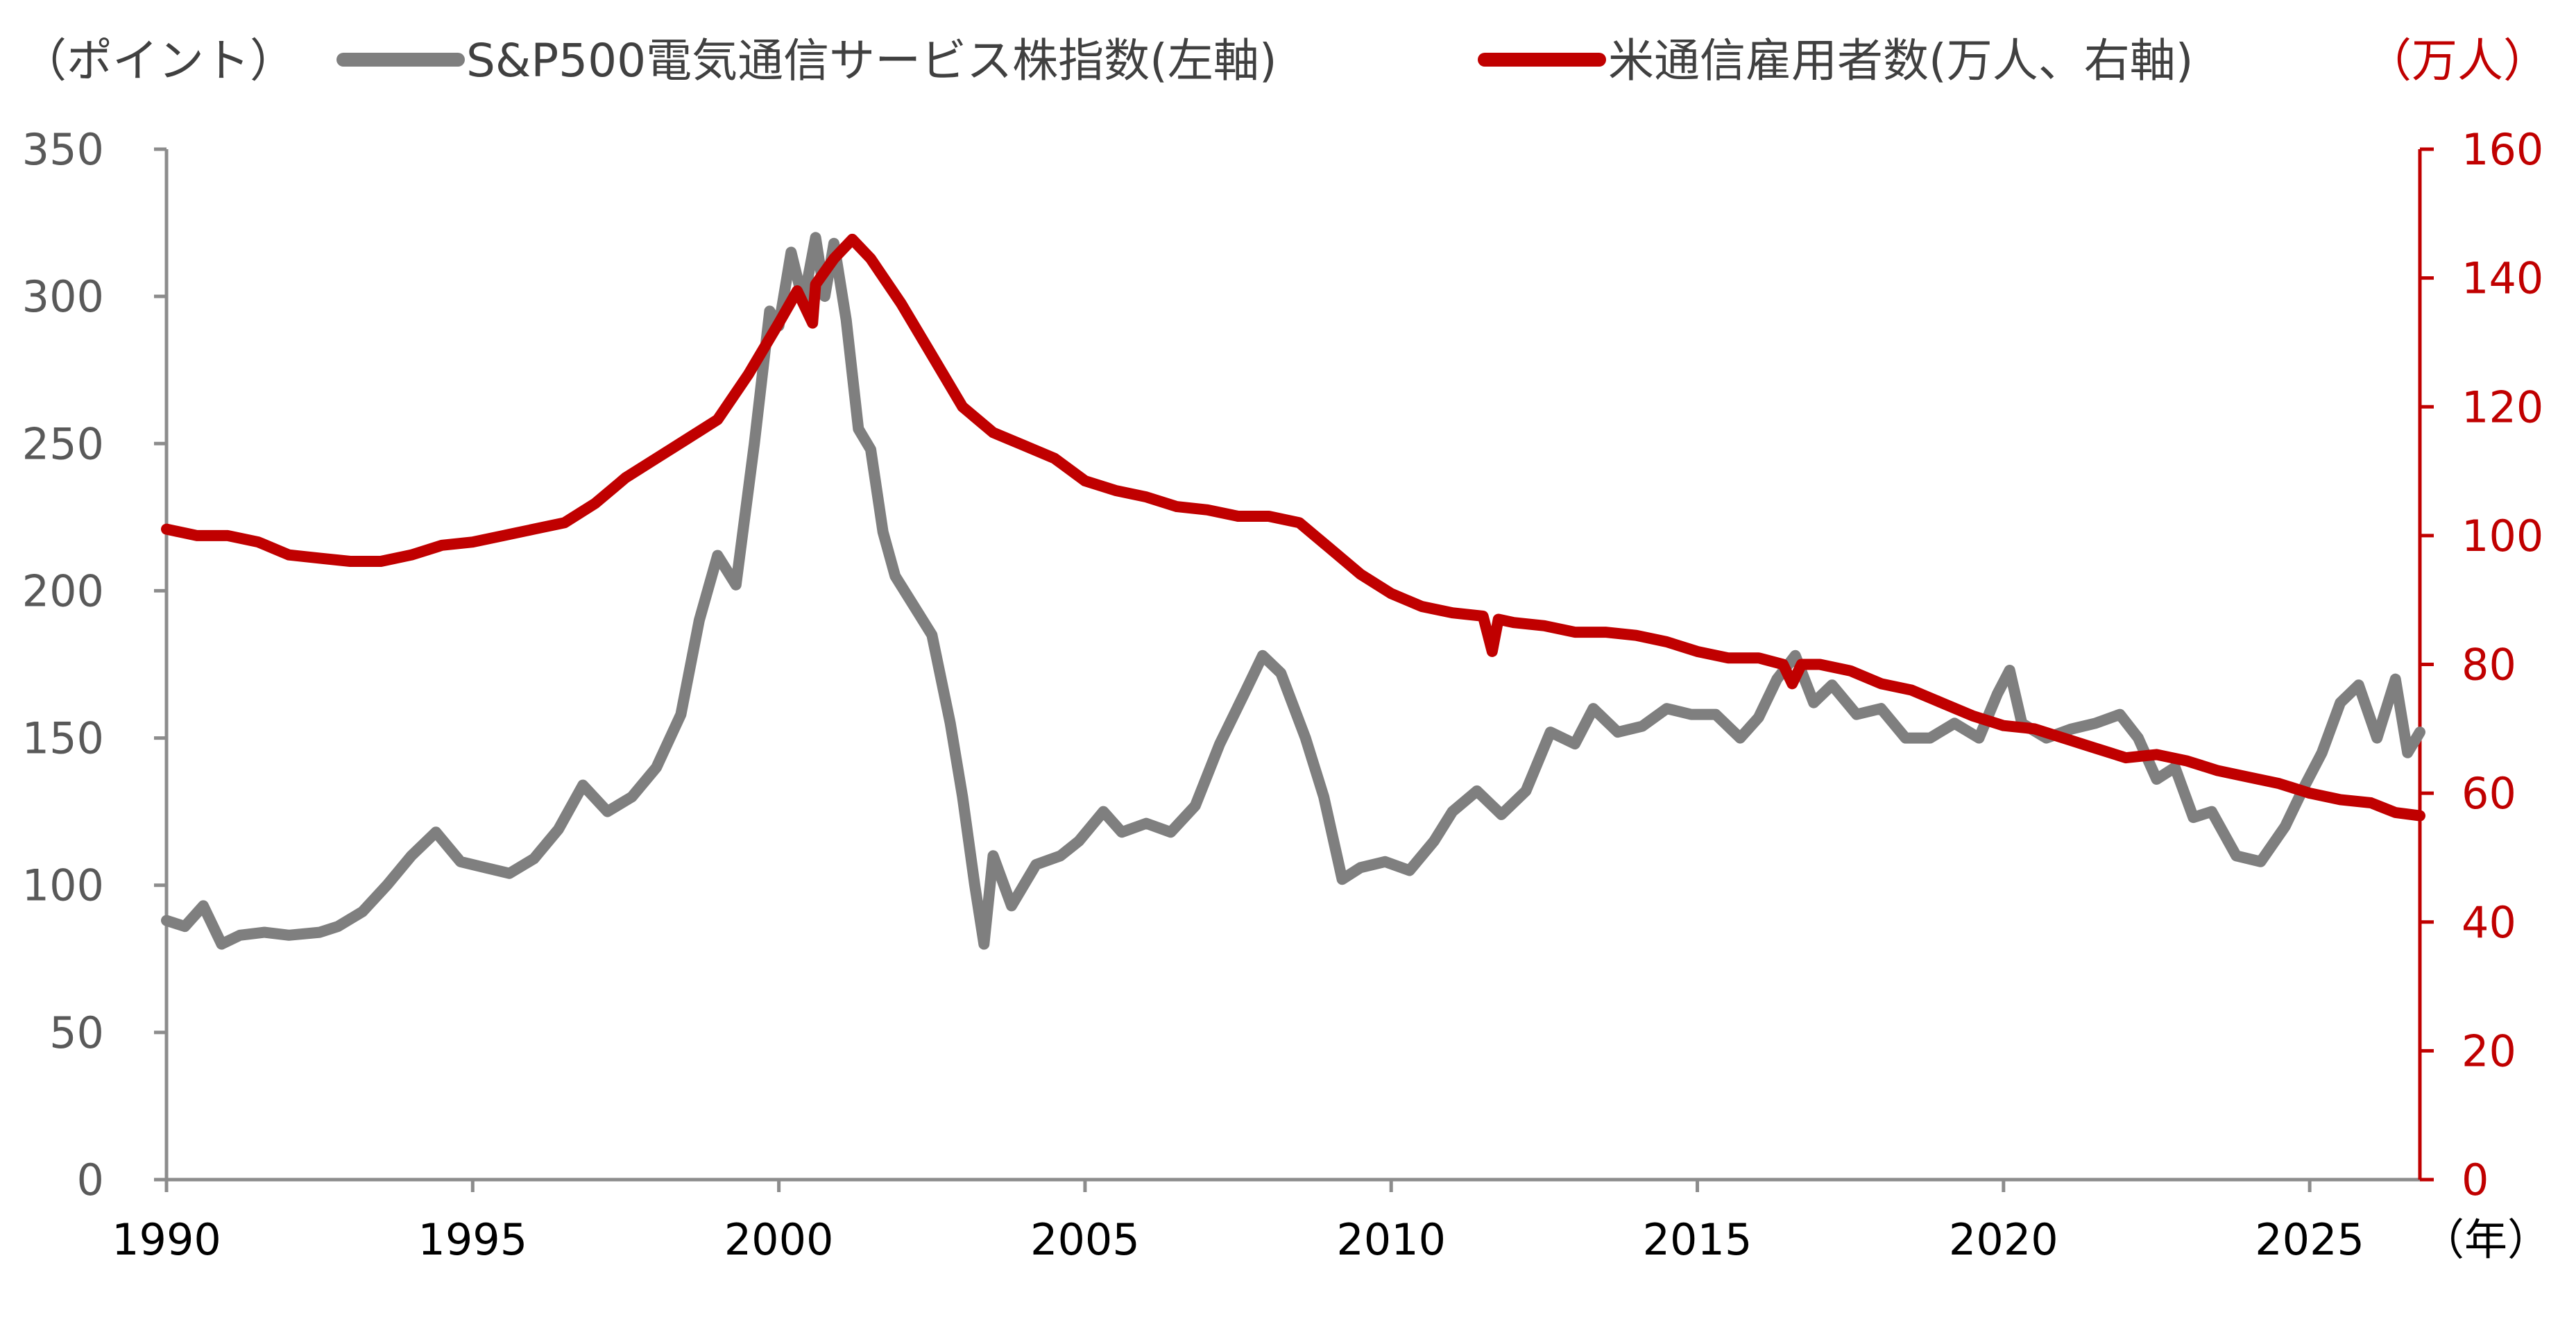 The height and width of the screenshot is (1317, 2576). What do you see at coordinates (158, 60) in the screenshot?
I see `left-axis-unit: （ポイント）` at bounding box center [158, 60].